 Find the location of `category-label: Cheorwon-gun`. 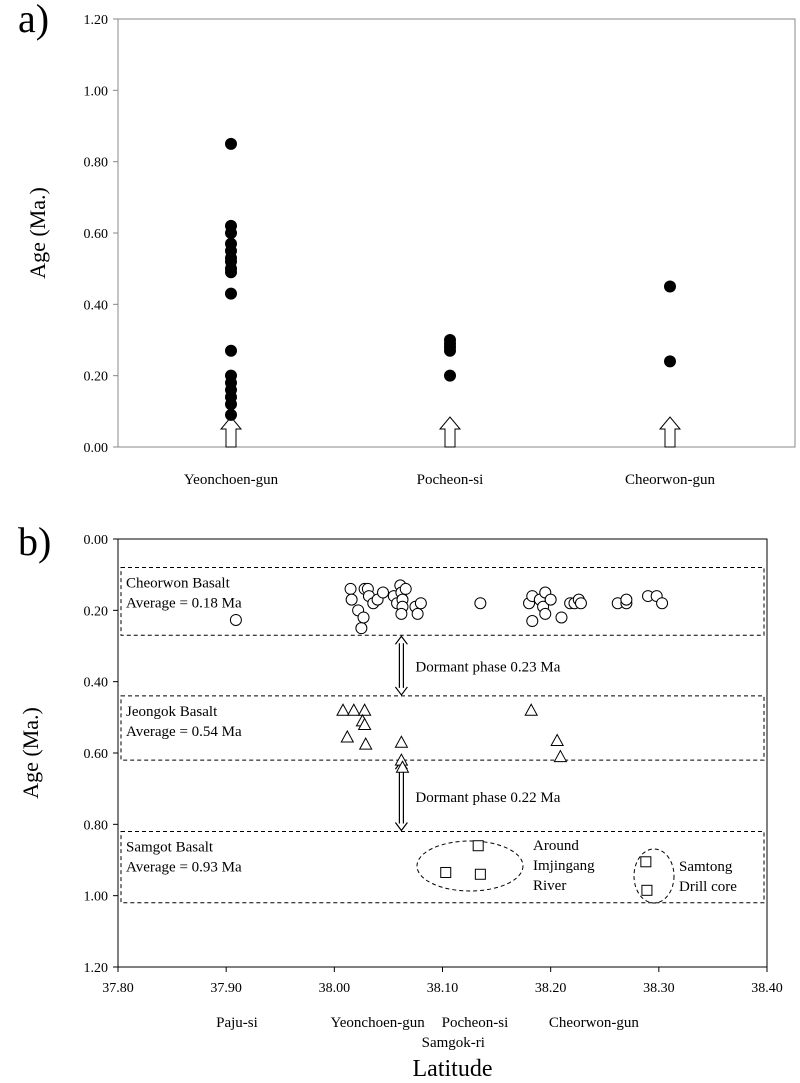

category-label: Cheorwon-gun is located at coordinates (670, 480).